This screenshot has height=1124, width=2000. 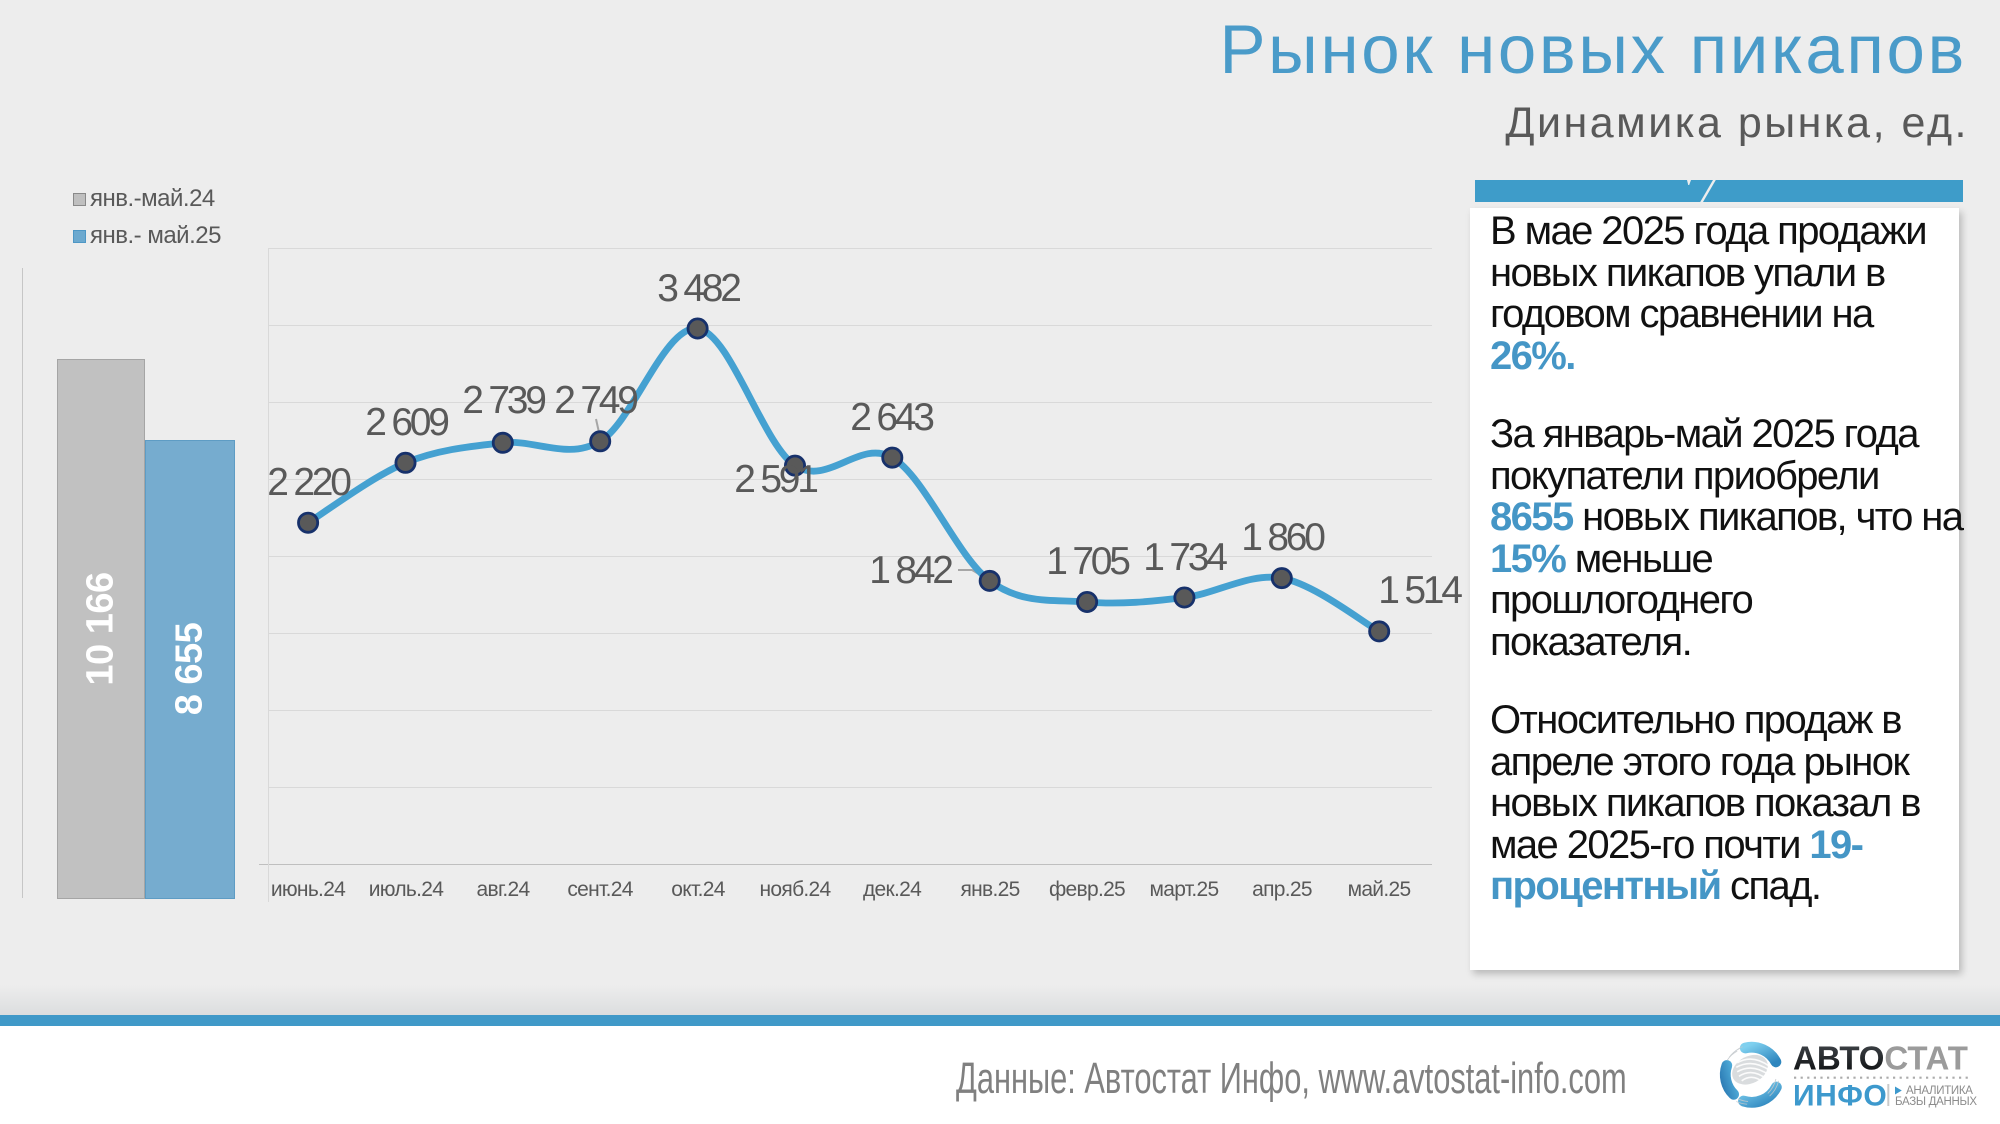 I want to click on svg-text: ИНФО, so click(x=1840, y=1096).